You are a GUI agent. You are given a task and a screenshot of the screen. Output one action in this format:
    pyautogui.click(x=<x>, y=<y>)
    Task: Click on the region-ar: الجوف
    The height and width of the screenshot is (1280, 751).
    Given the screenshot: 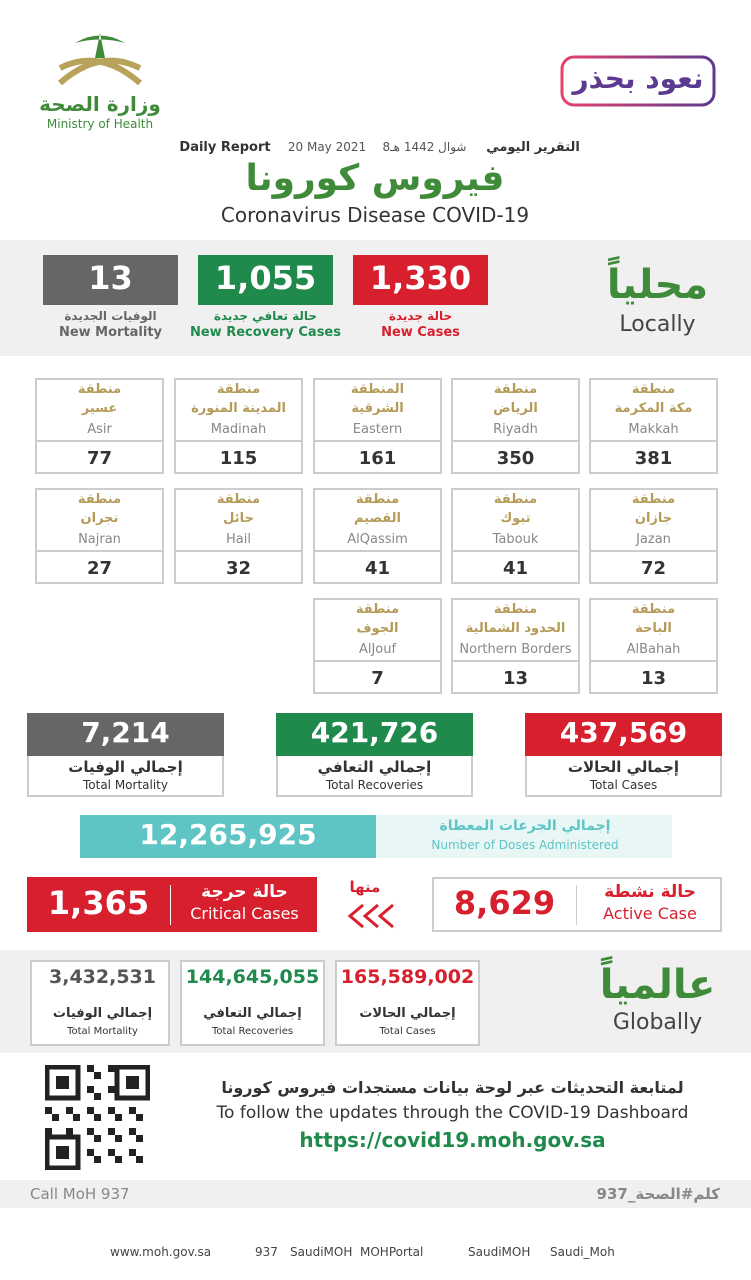 What is the action you would take?
    pyautogui.click(x=377, y=628)
    